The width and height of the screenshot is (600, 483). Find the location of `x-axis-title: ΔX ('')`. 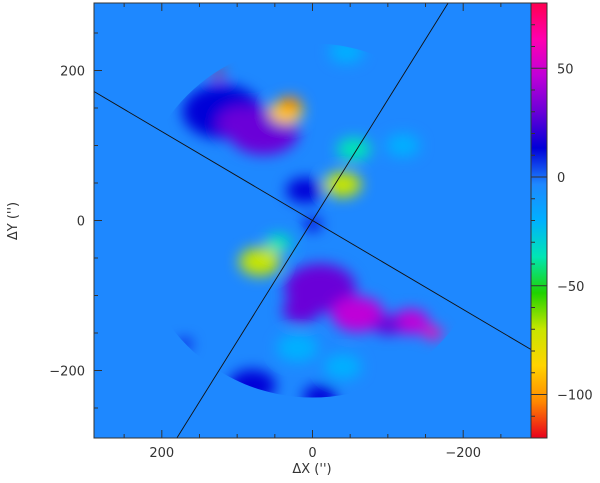

x-axis-title: ΔX ('') is located at coordinates (311, 469).